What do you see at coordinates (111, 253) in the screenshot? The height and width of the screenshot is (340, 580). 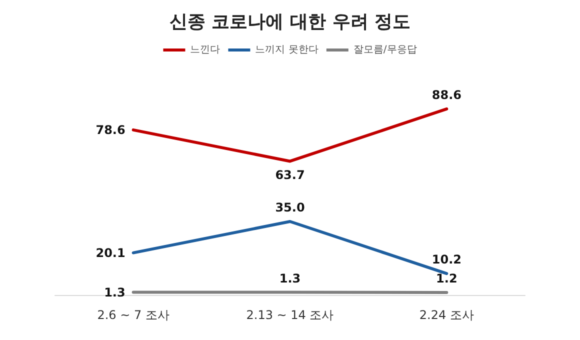 I see `data-label: 20.1` at bounding box center [111, 253].